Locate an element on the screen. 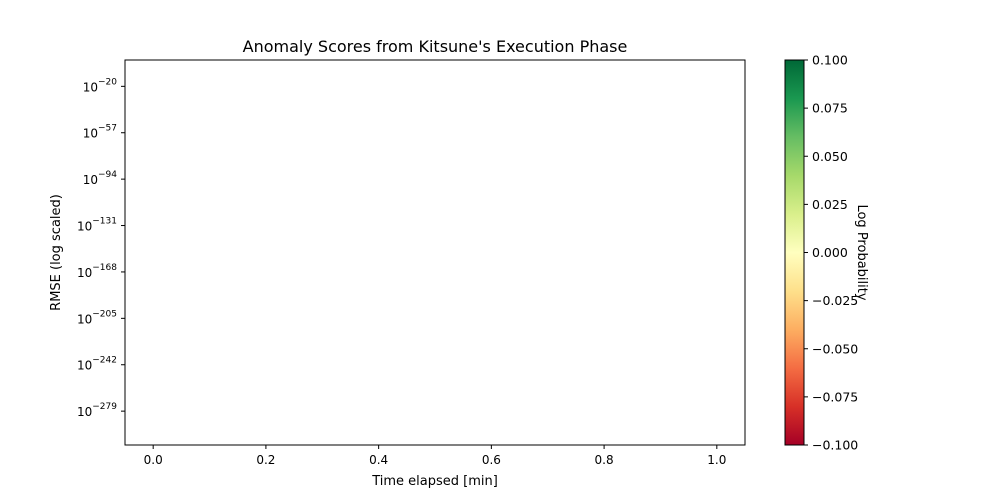 The height and width of the screenshot is (500, 1000). y-tick-label: 10−168 is located at coordinates (97, 271).